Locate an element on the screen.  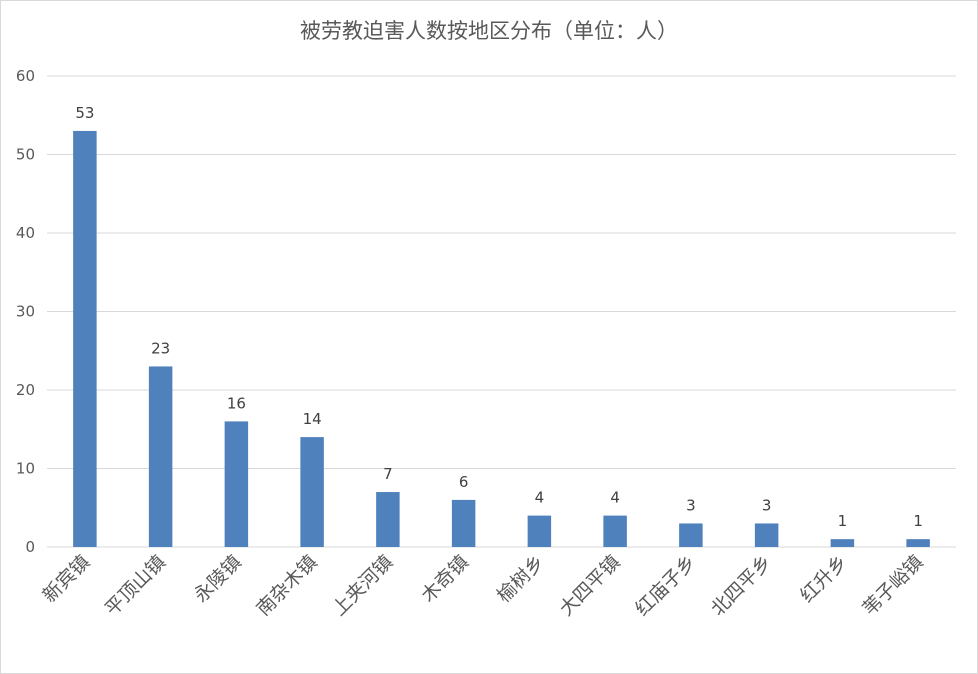
x-category-label: 北四平乡 is located at coordinates (741, 585).